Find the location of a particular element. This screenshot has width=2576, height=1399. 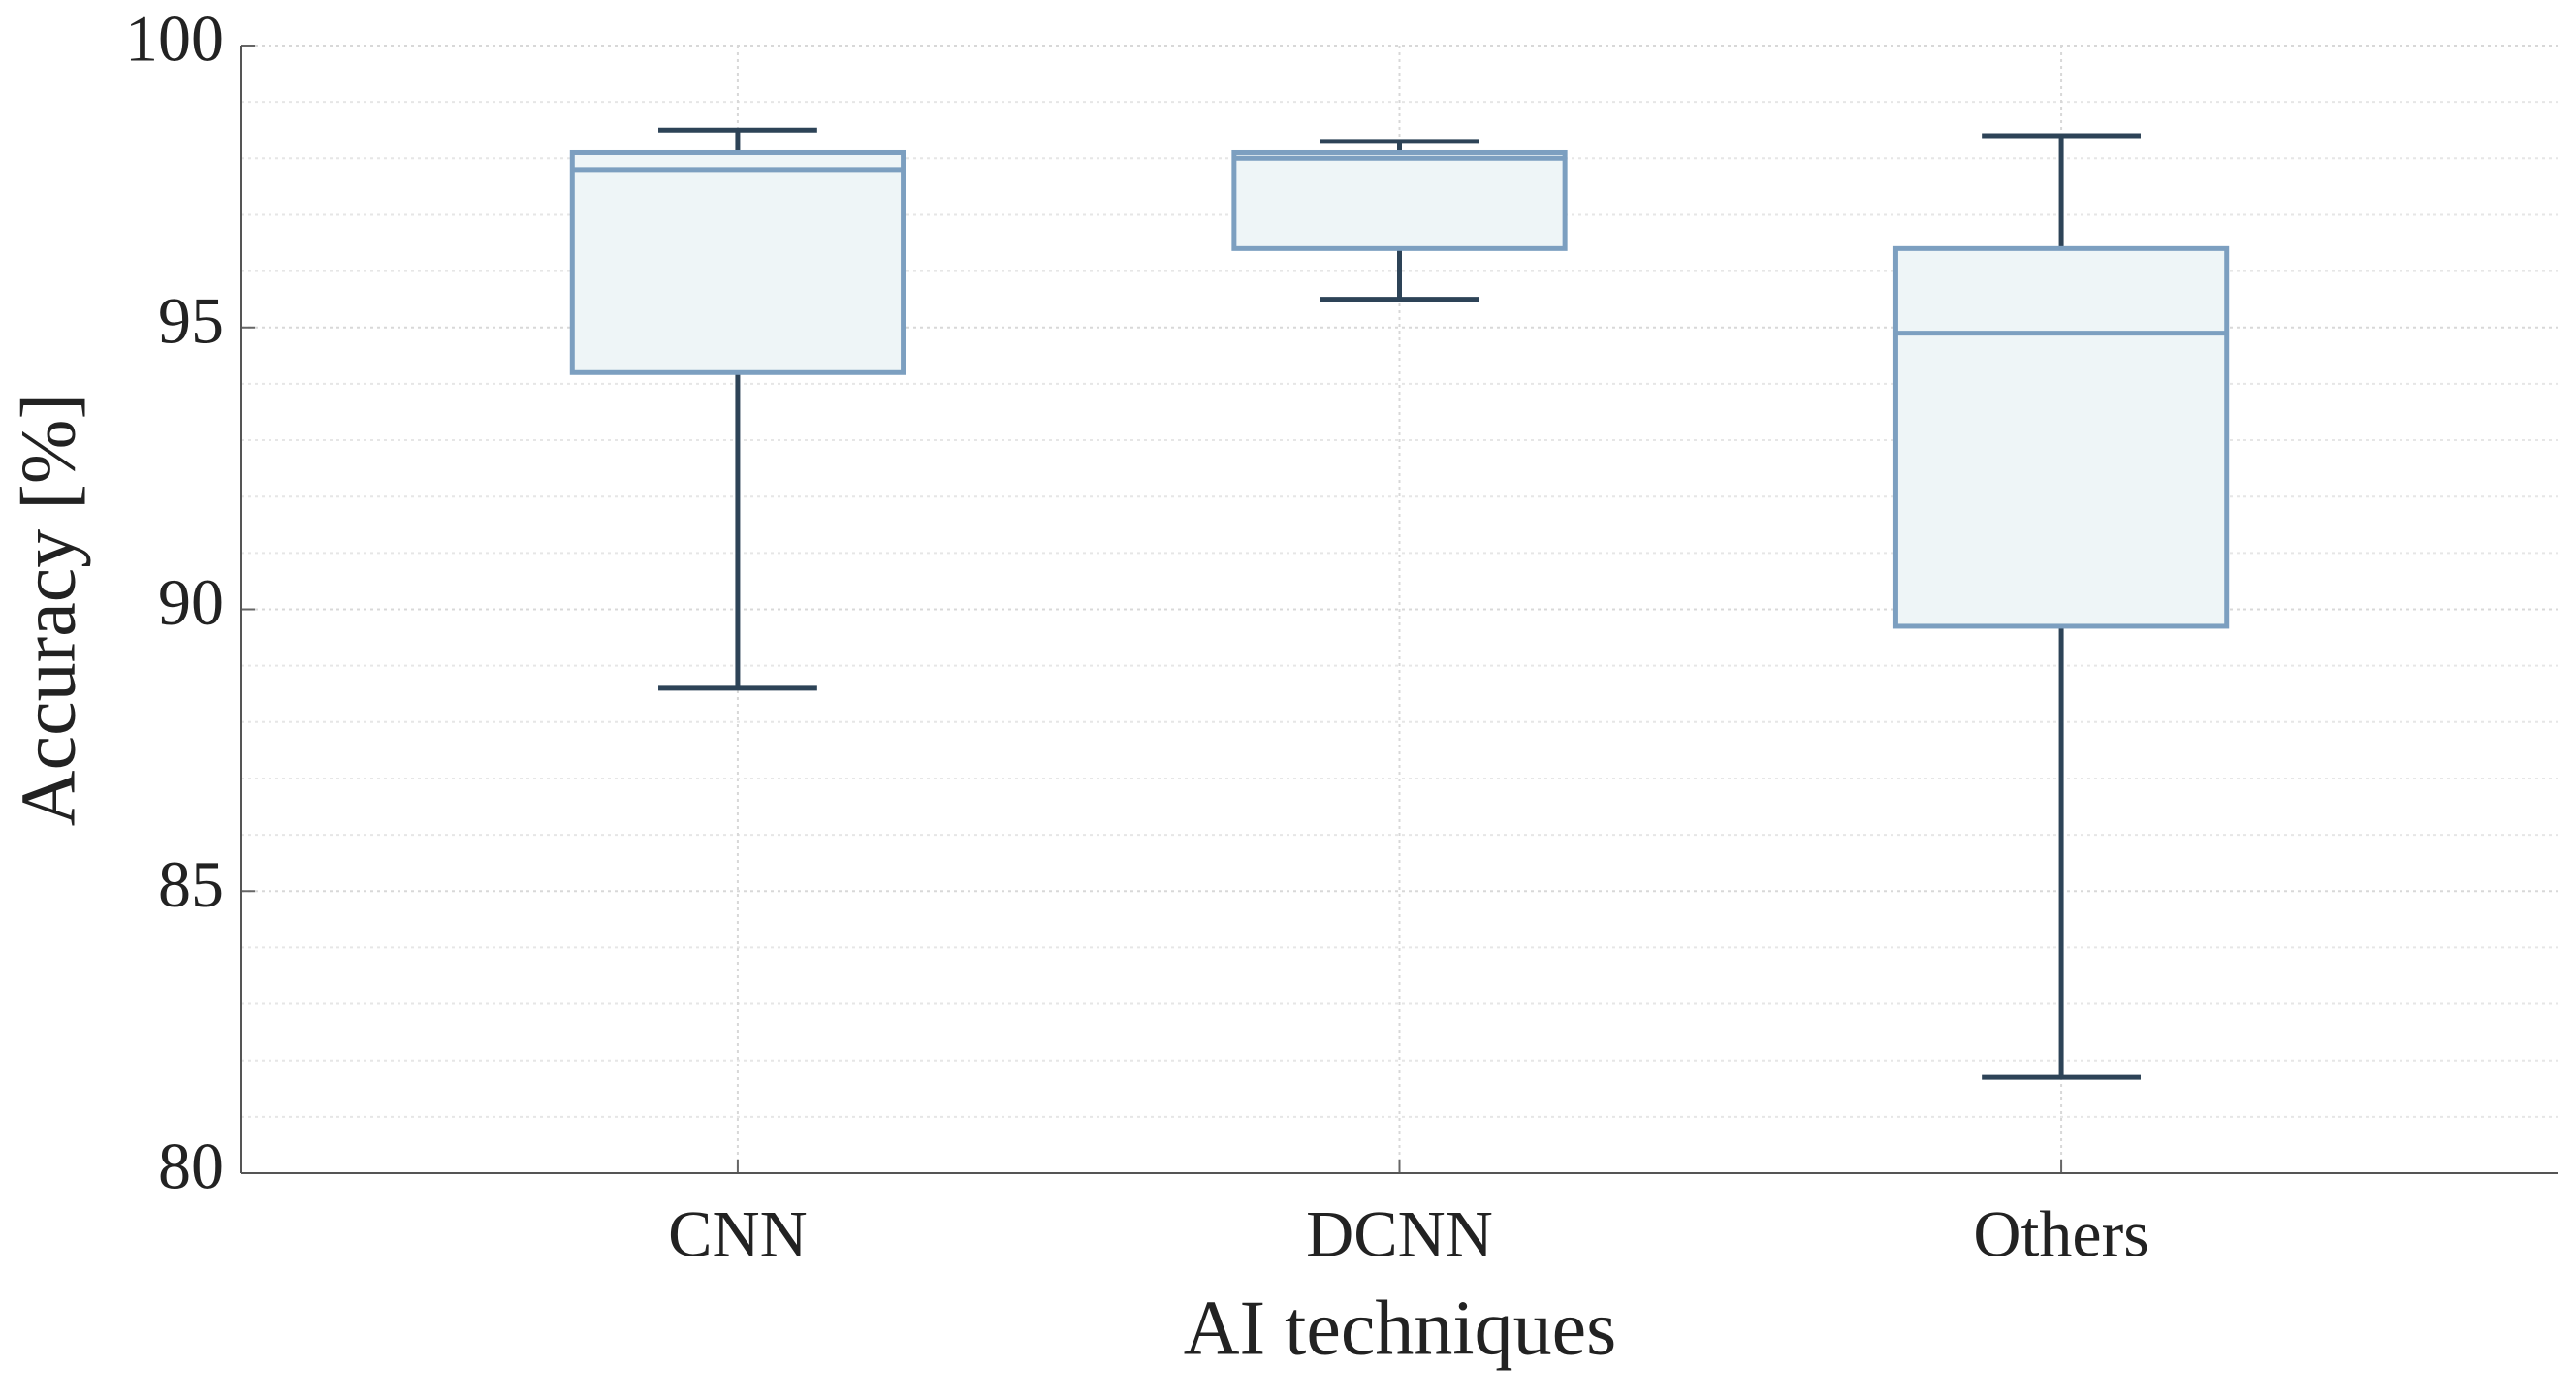

y-tick-label: 95 is located at coordinates (191, 320).